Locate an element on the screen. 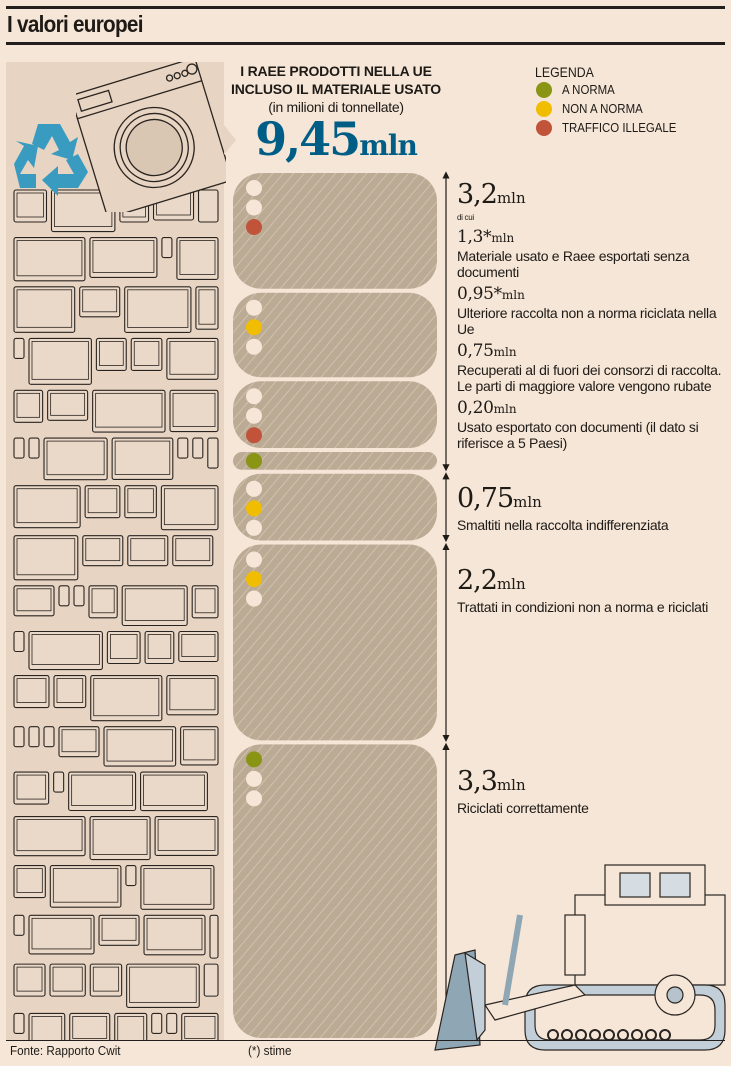 Image resolution: width=731 pixels, height=1066 pixels. footer-rule is located at coordinates (365, 1040).